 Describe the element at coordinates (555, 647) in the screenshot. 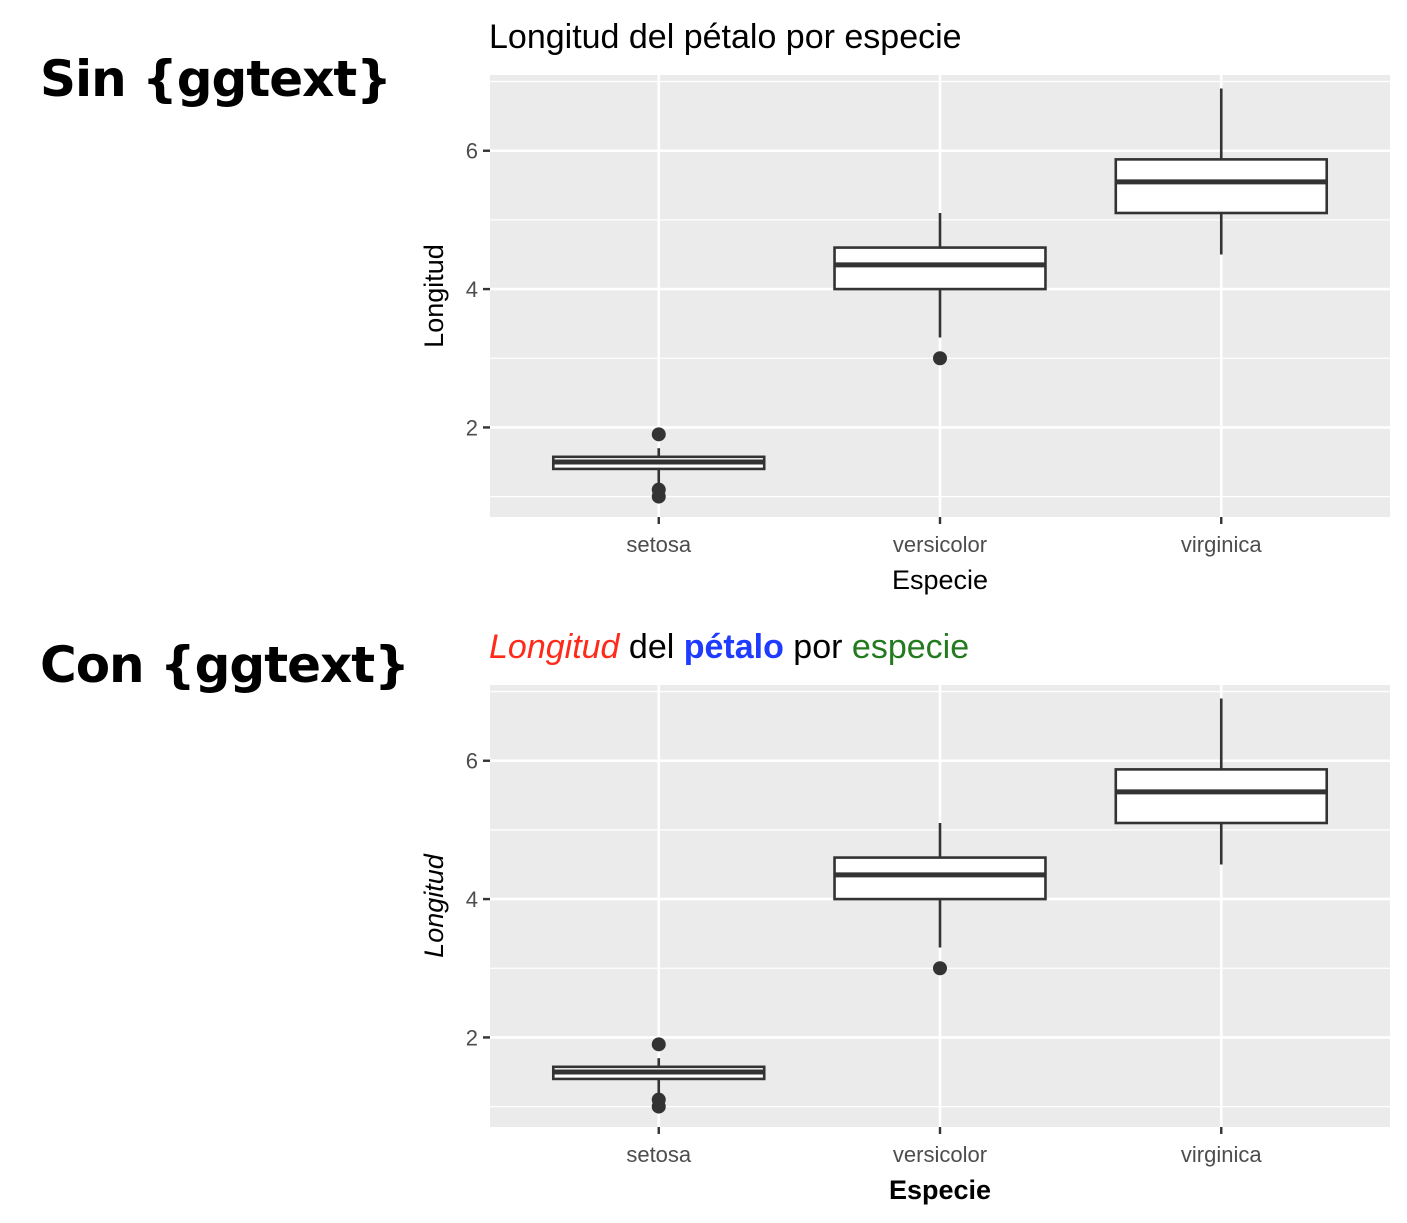

I see `title-segment: Longitud` at that location.